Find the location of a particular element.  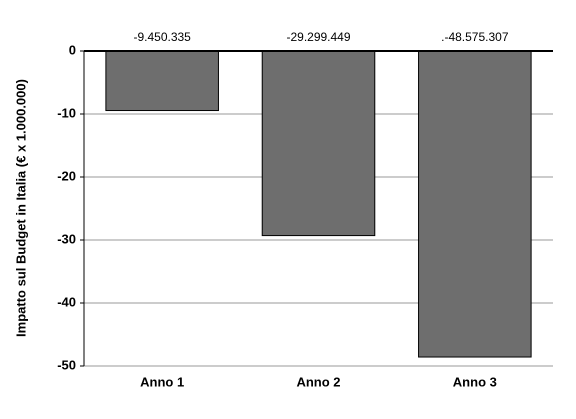

y-tick-label: 0 is located at coordinates (72, 49).